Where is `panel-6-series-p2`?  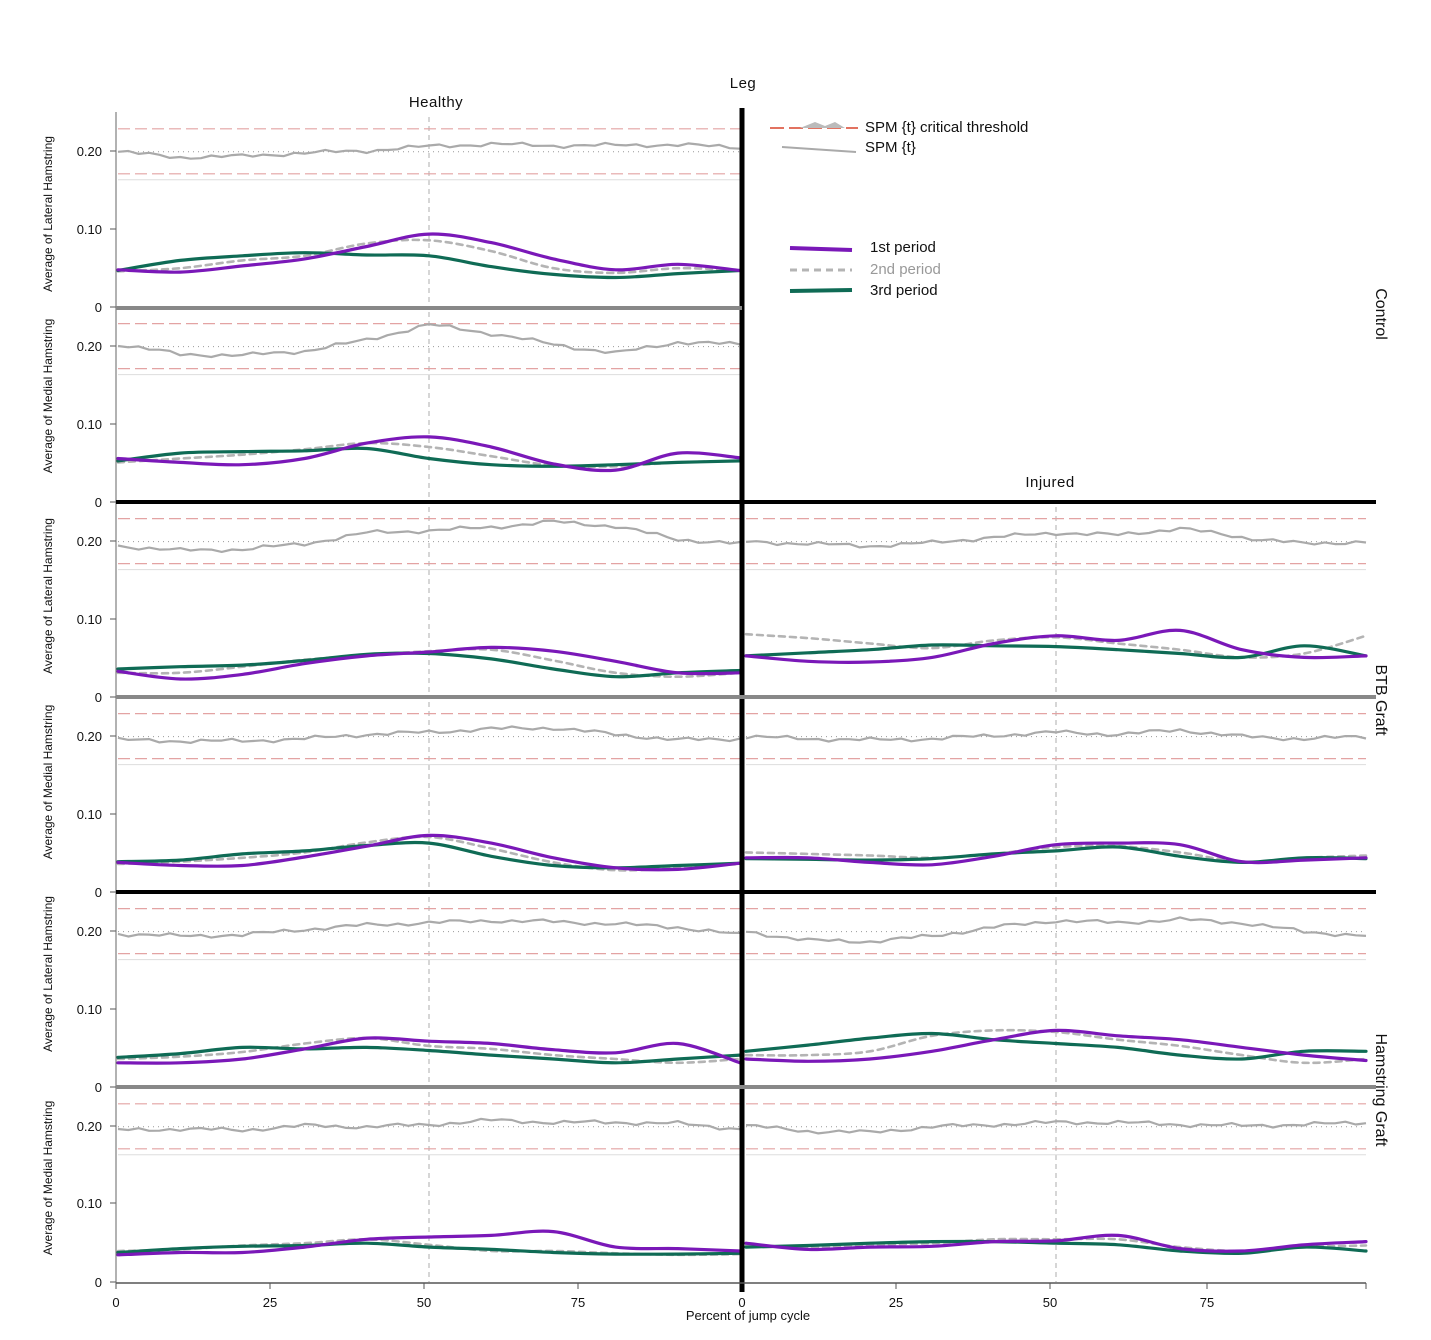 panel-6-series-p2 is located at coordinates (429, 1050).